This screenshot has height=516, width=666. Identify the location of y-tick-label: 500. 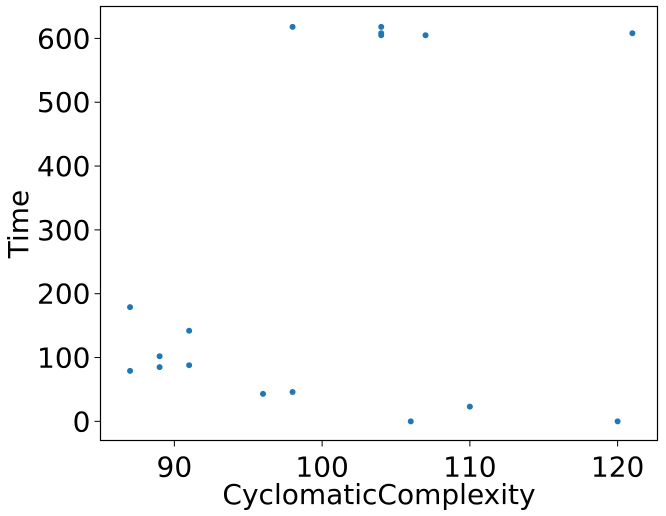
(63, 102).